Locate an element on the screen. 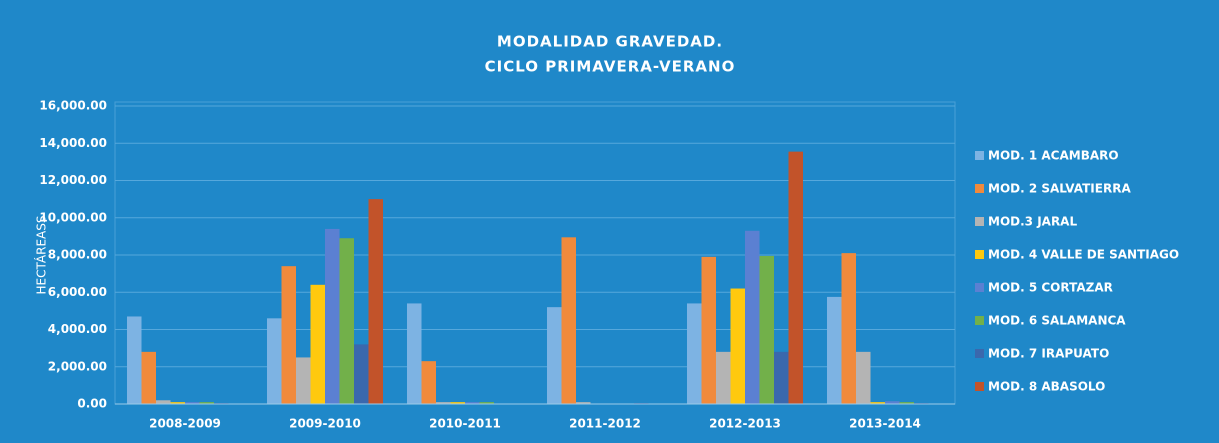 The height and width of the screenshot is (443, 1219). x-tick-label: 2011-2012 is located at coordinates (605, 424).